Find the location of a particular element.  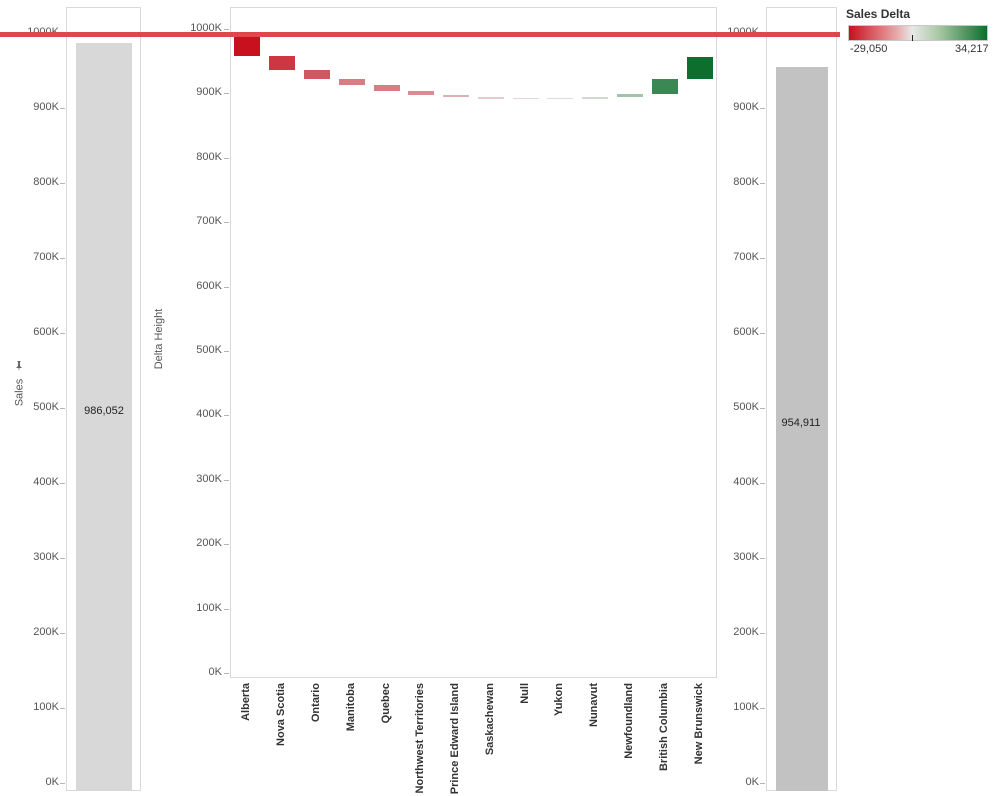

delta-bar-quebec is located at coordinates (386, 88).